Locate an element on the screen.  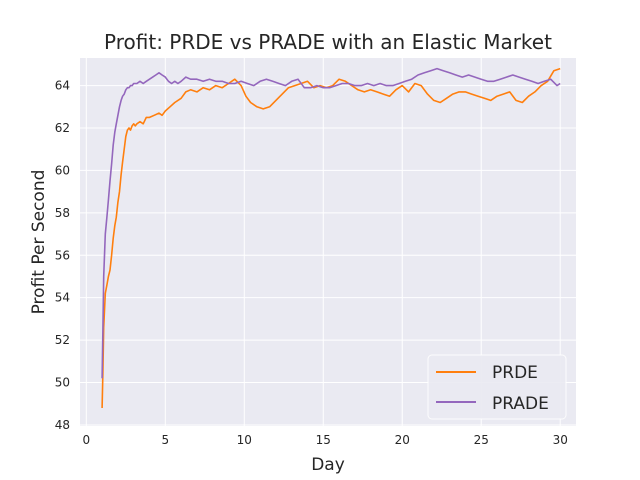
y-tick-label: 58 is located at coordinates (62, 213).